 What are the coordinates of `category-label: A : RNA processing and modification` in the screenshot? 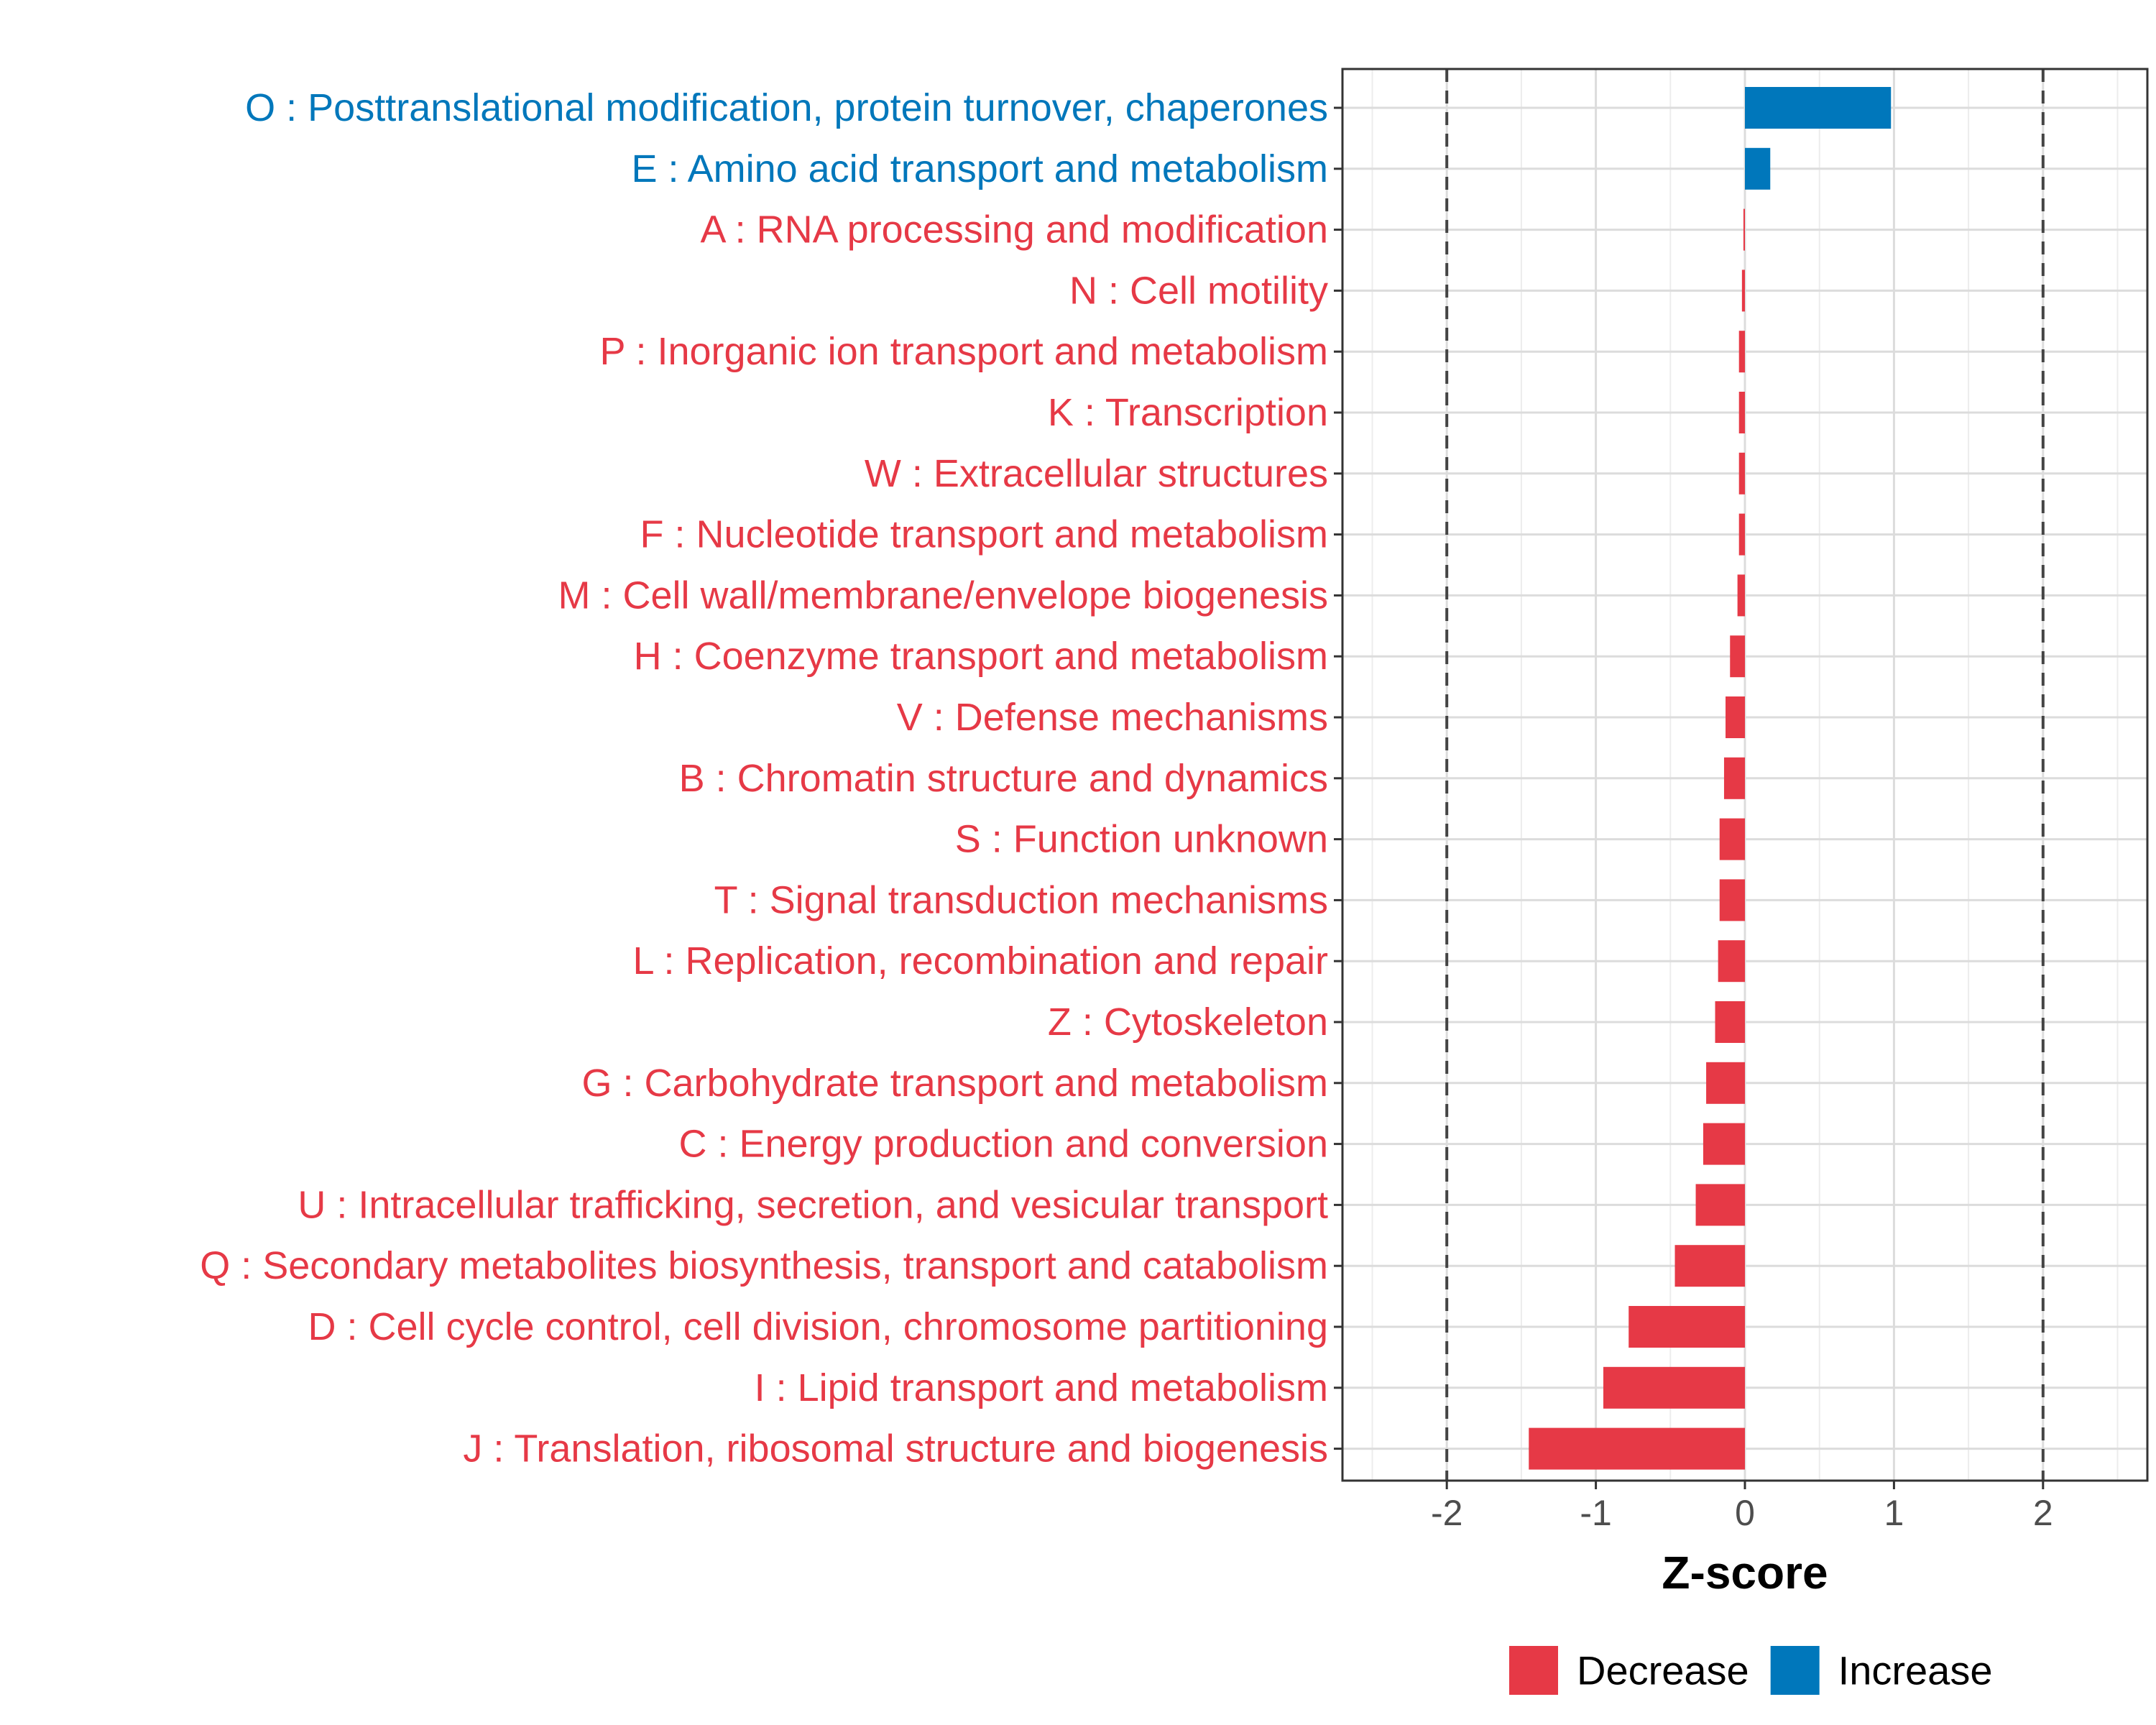 It's located at (1014, 230).